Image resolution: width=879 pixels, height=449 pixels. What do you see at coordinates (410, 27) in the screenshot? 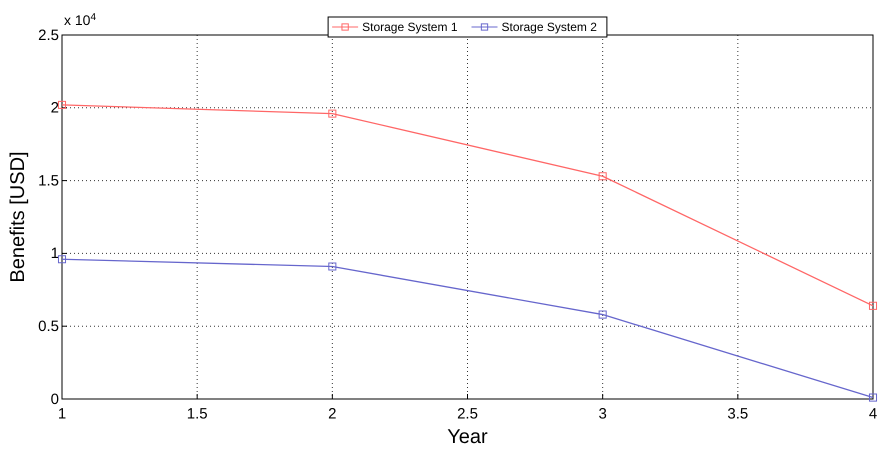
I see `legend-label: Storage System 1` at bounding box center [410, 27].